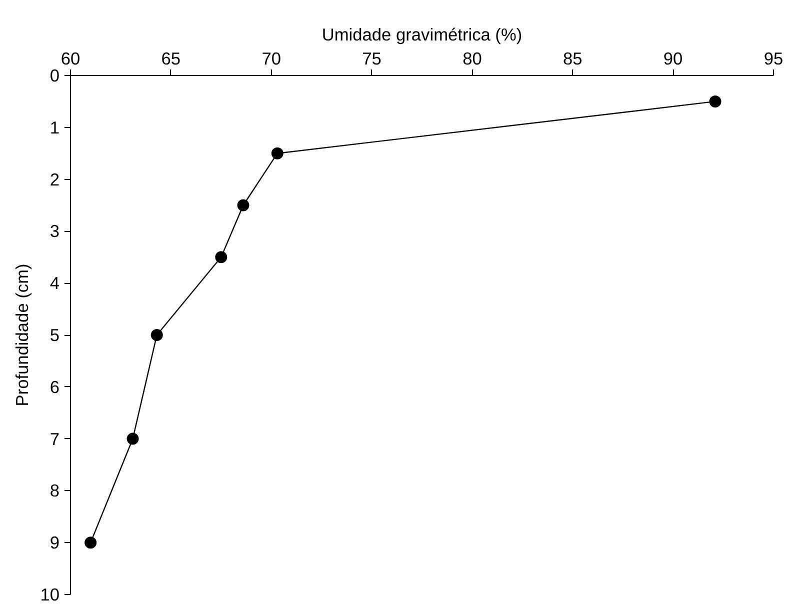 This screenshot has height=604, width=798. What do you see at coordinates (55, 127) in the screenshot?
I see `y-tick-label: 1` at bounding box center [55, 127].